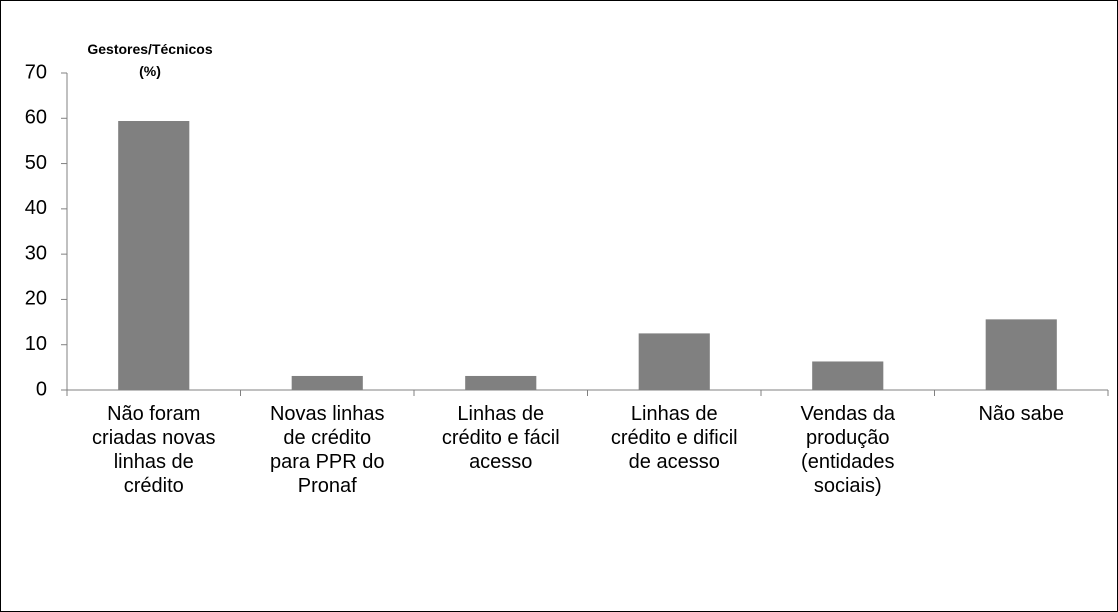 The width and height of the screenshot is (1118, 612). What do you see at coordinates (36, 344) in the screenshot?
I see `y-tick-label: 10` at bounding box center [36, 344].